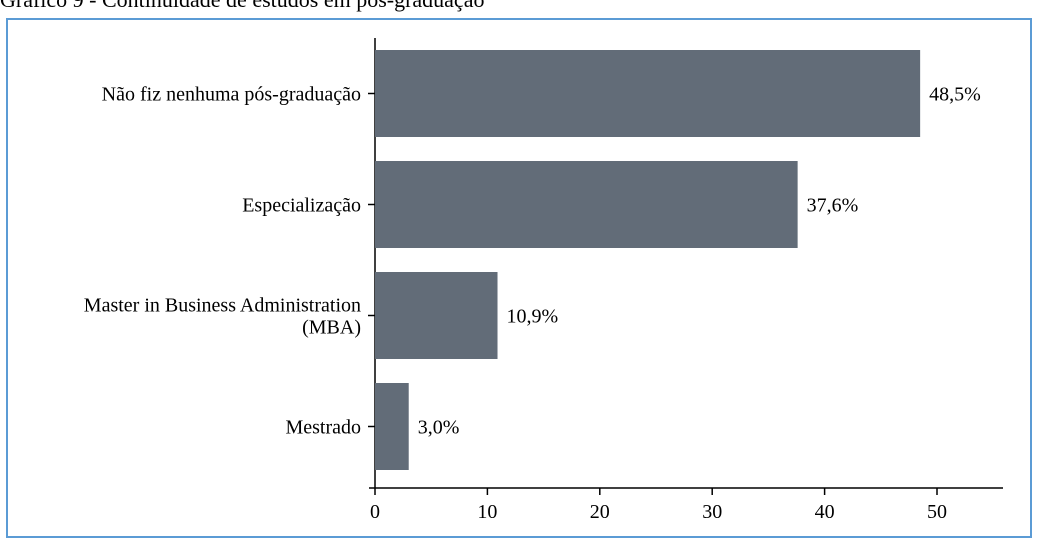  What do you see at coordinates (833, 206) in the screenshot?
I see `data-label: 37,6%` at bounding box center [833, 206].